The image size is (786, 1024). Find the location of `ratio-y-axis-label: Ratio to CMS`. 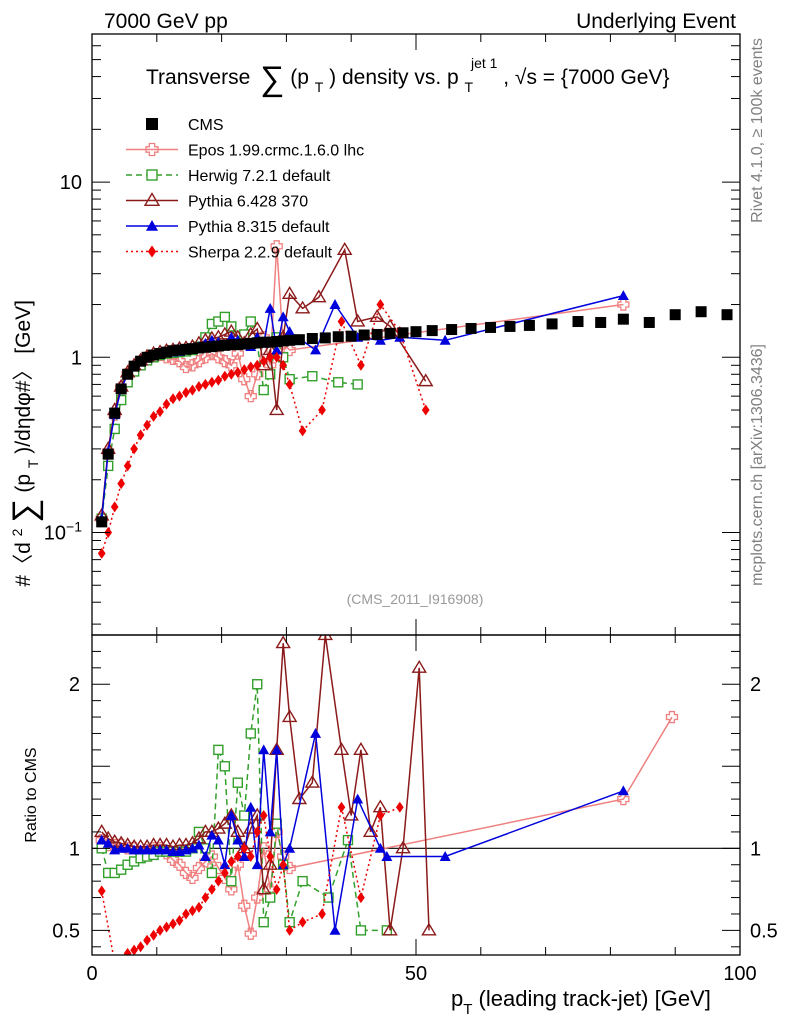

ratio-y-axis-label: Ratio to CMS is located at coordinates (31, 794).